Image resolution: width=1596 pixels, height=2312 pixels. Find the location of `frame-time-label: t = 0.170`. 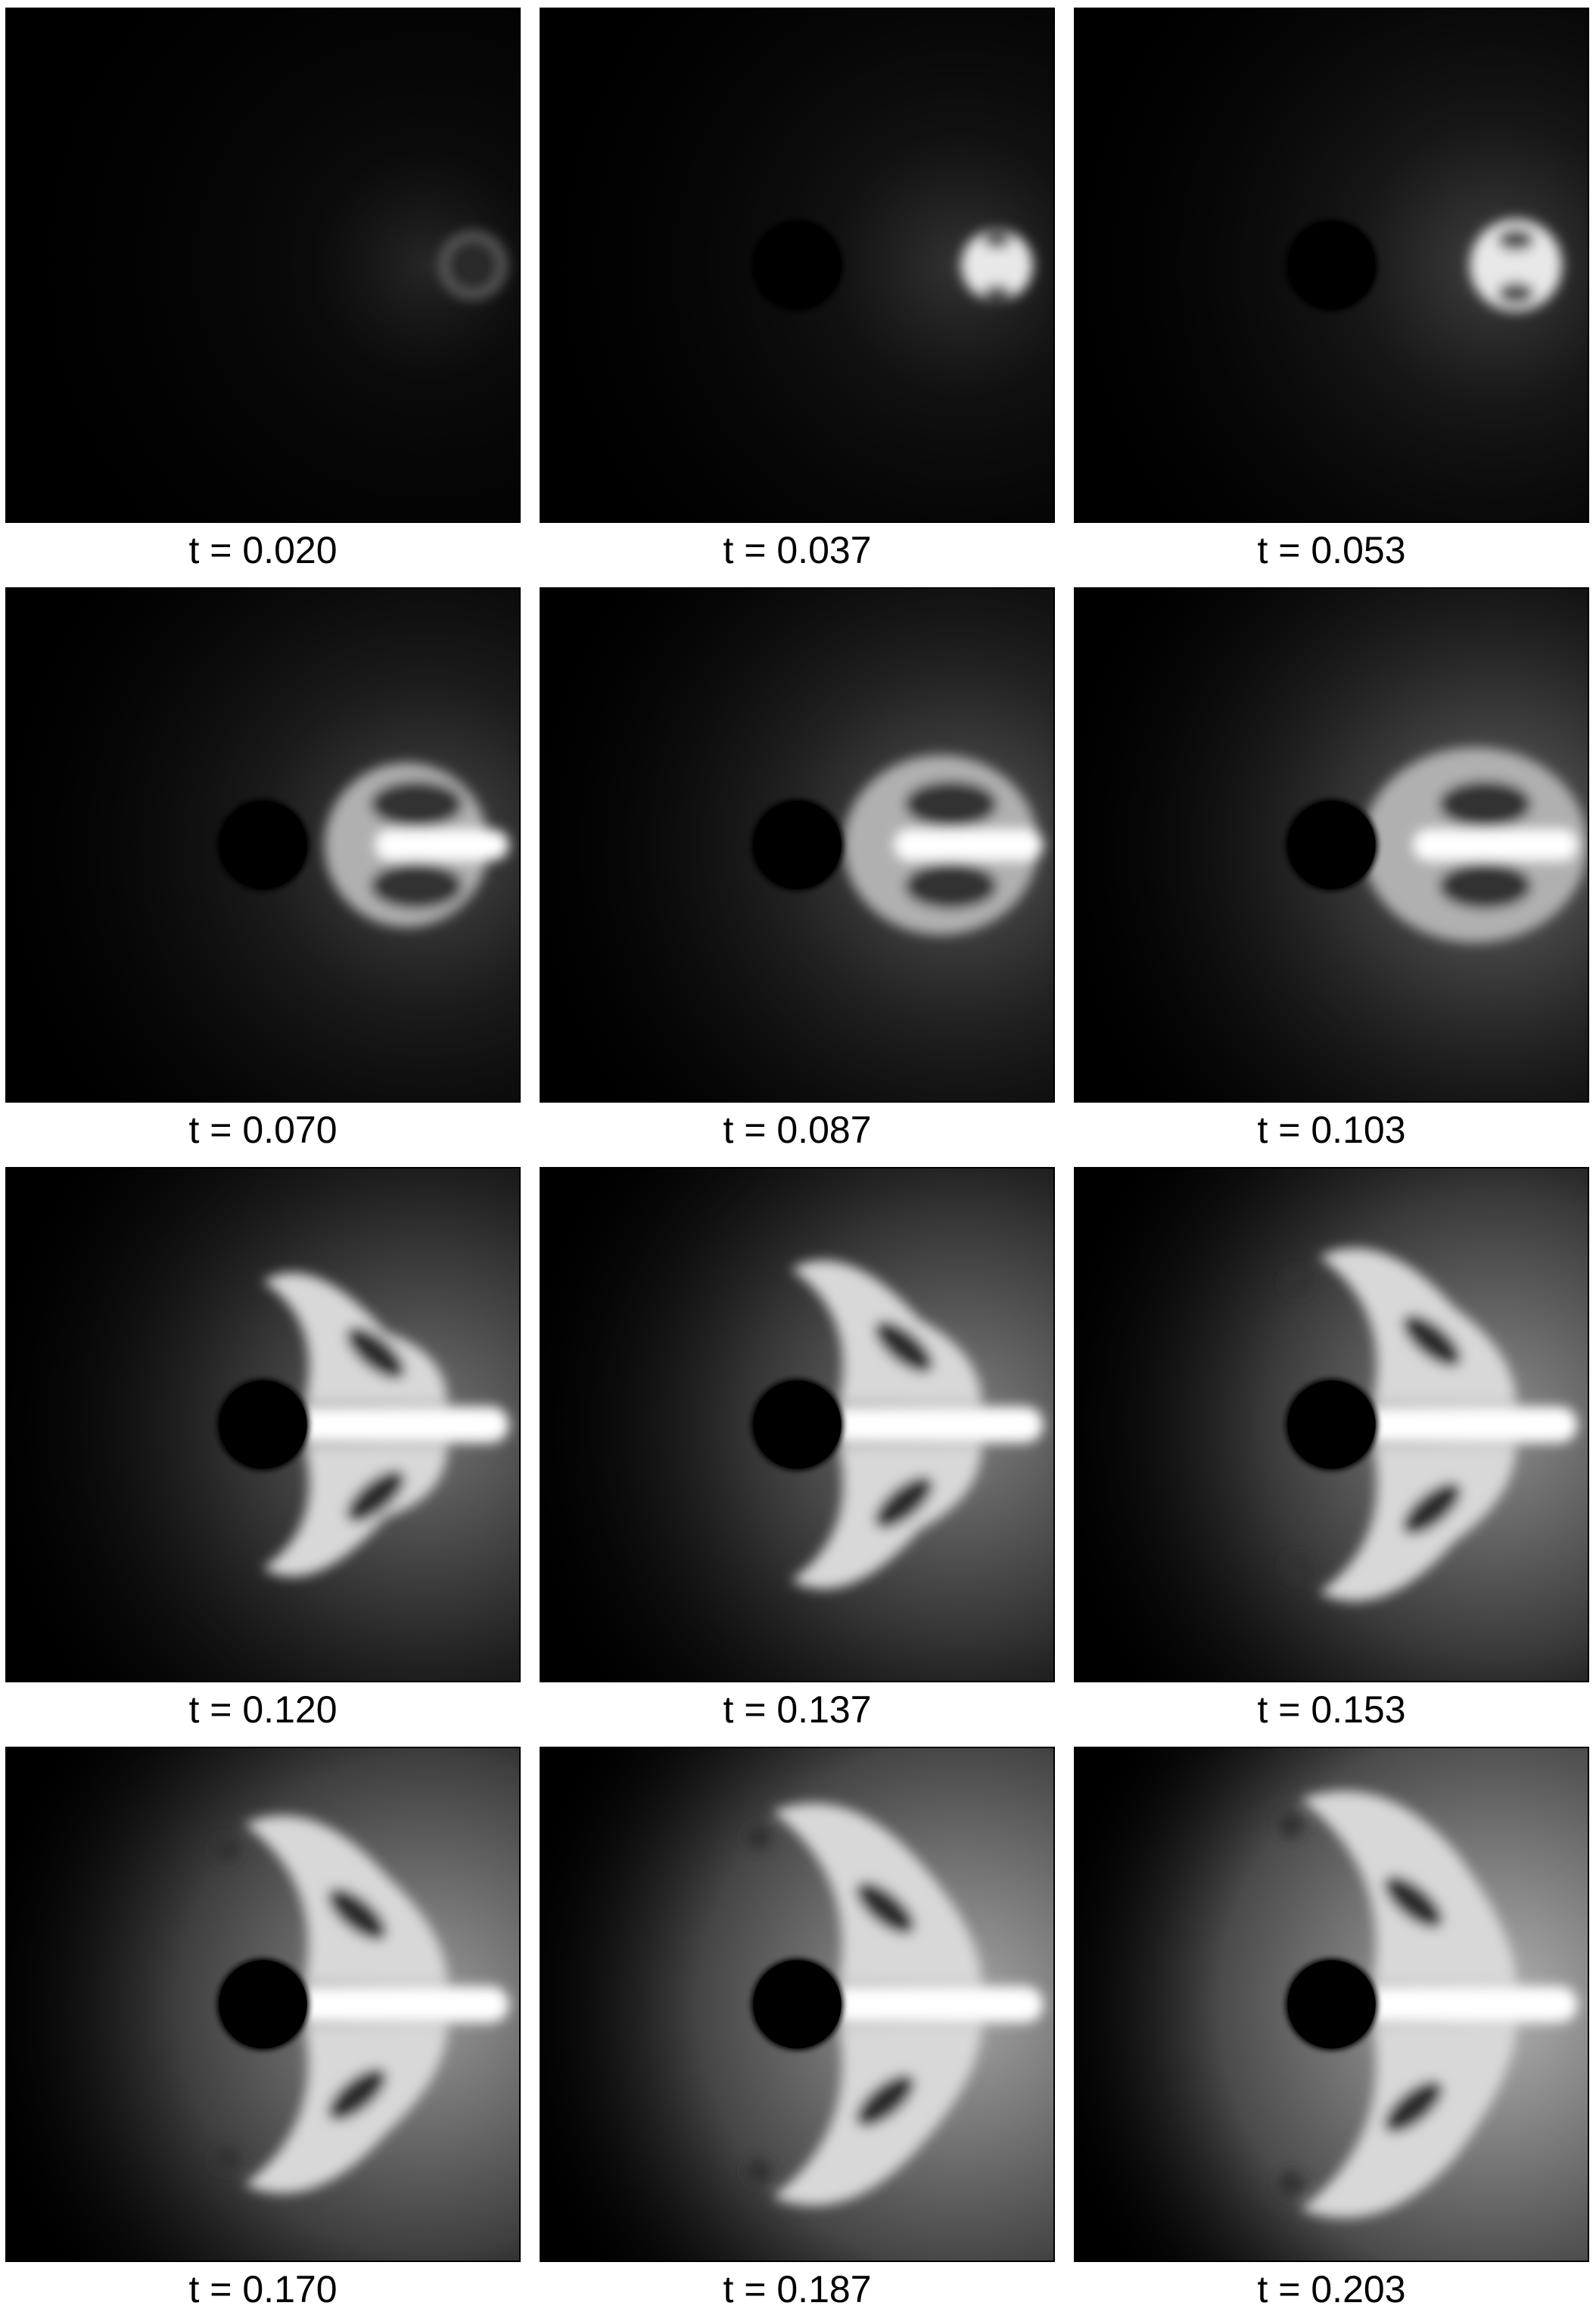

frame-time-label: t = 0.170 is located at coordinates (263, 2289).